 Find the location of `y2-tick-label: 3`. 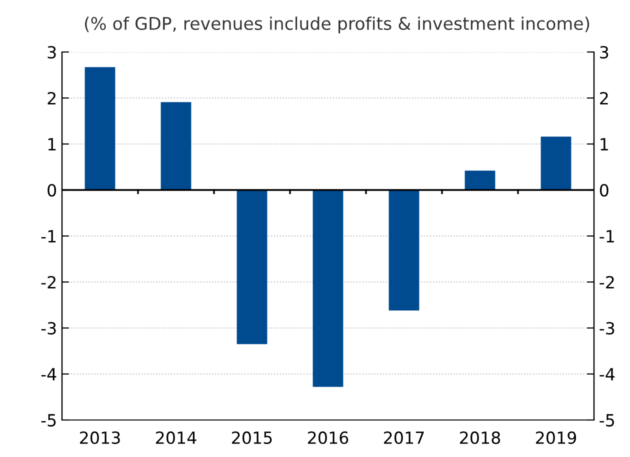

y2-tick-label: 3 is located at coordinates (604, 52).